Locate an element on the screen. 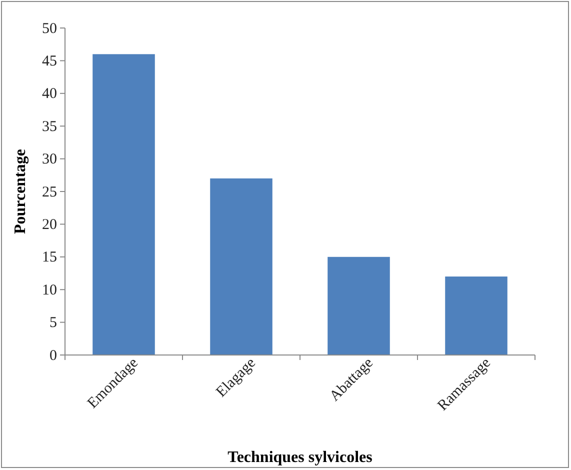 The height and width of the screenshot is (470, 571). y-tick-label: 10 is located at coordinates (49, 290).